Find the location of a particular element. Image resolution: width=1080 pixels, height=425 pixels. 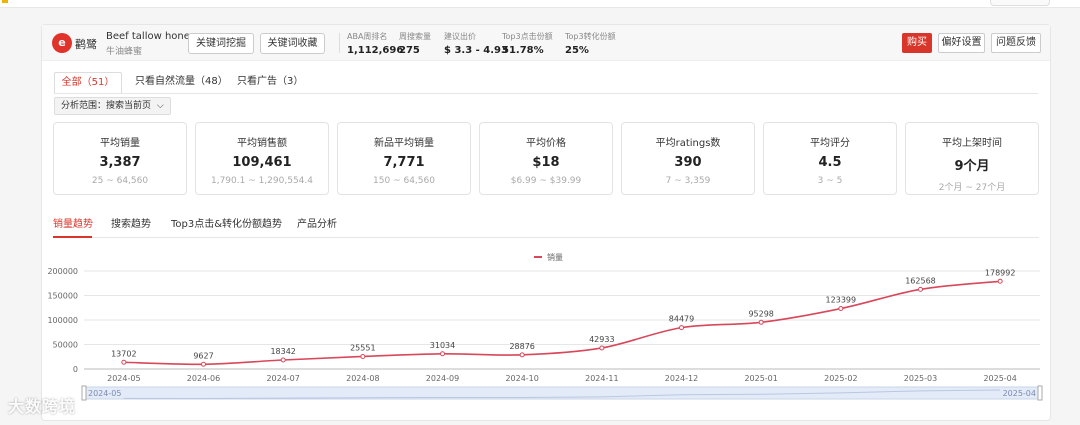

y-tick-label: 150000 is located at coordinates (62, 296).